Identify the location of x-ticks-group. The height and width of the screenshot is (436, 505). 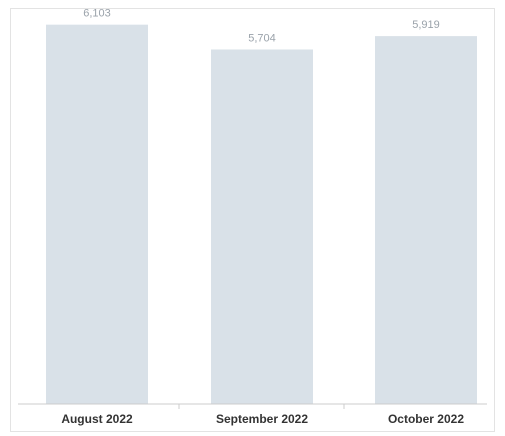
(261, 406).